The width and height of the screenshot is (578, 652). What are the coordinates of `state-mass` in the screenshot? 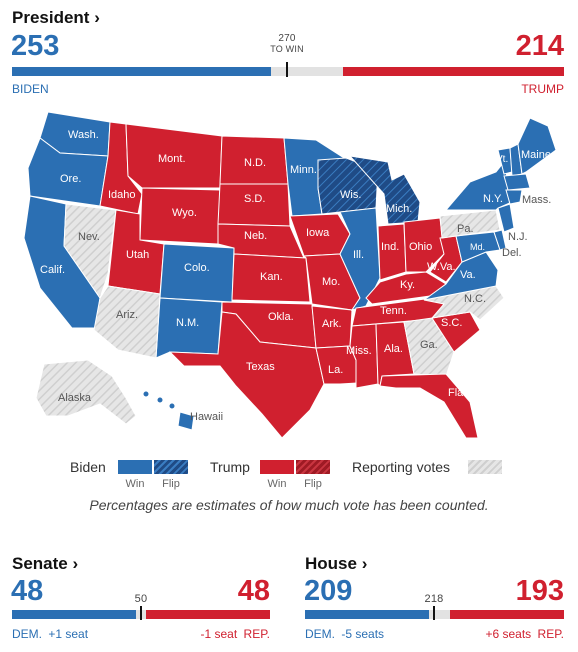 It's located at (517, 182).